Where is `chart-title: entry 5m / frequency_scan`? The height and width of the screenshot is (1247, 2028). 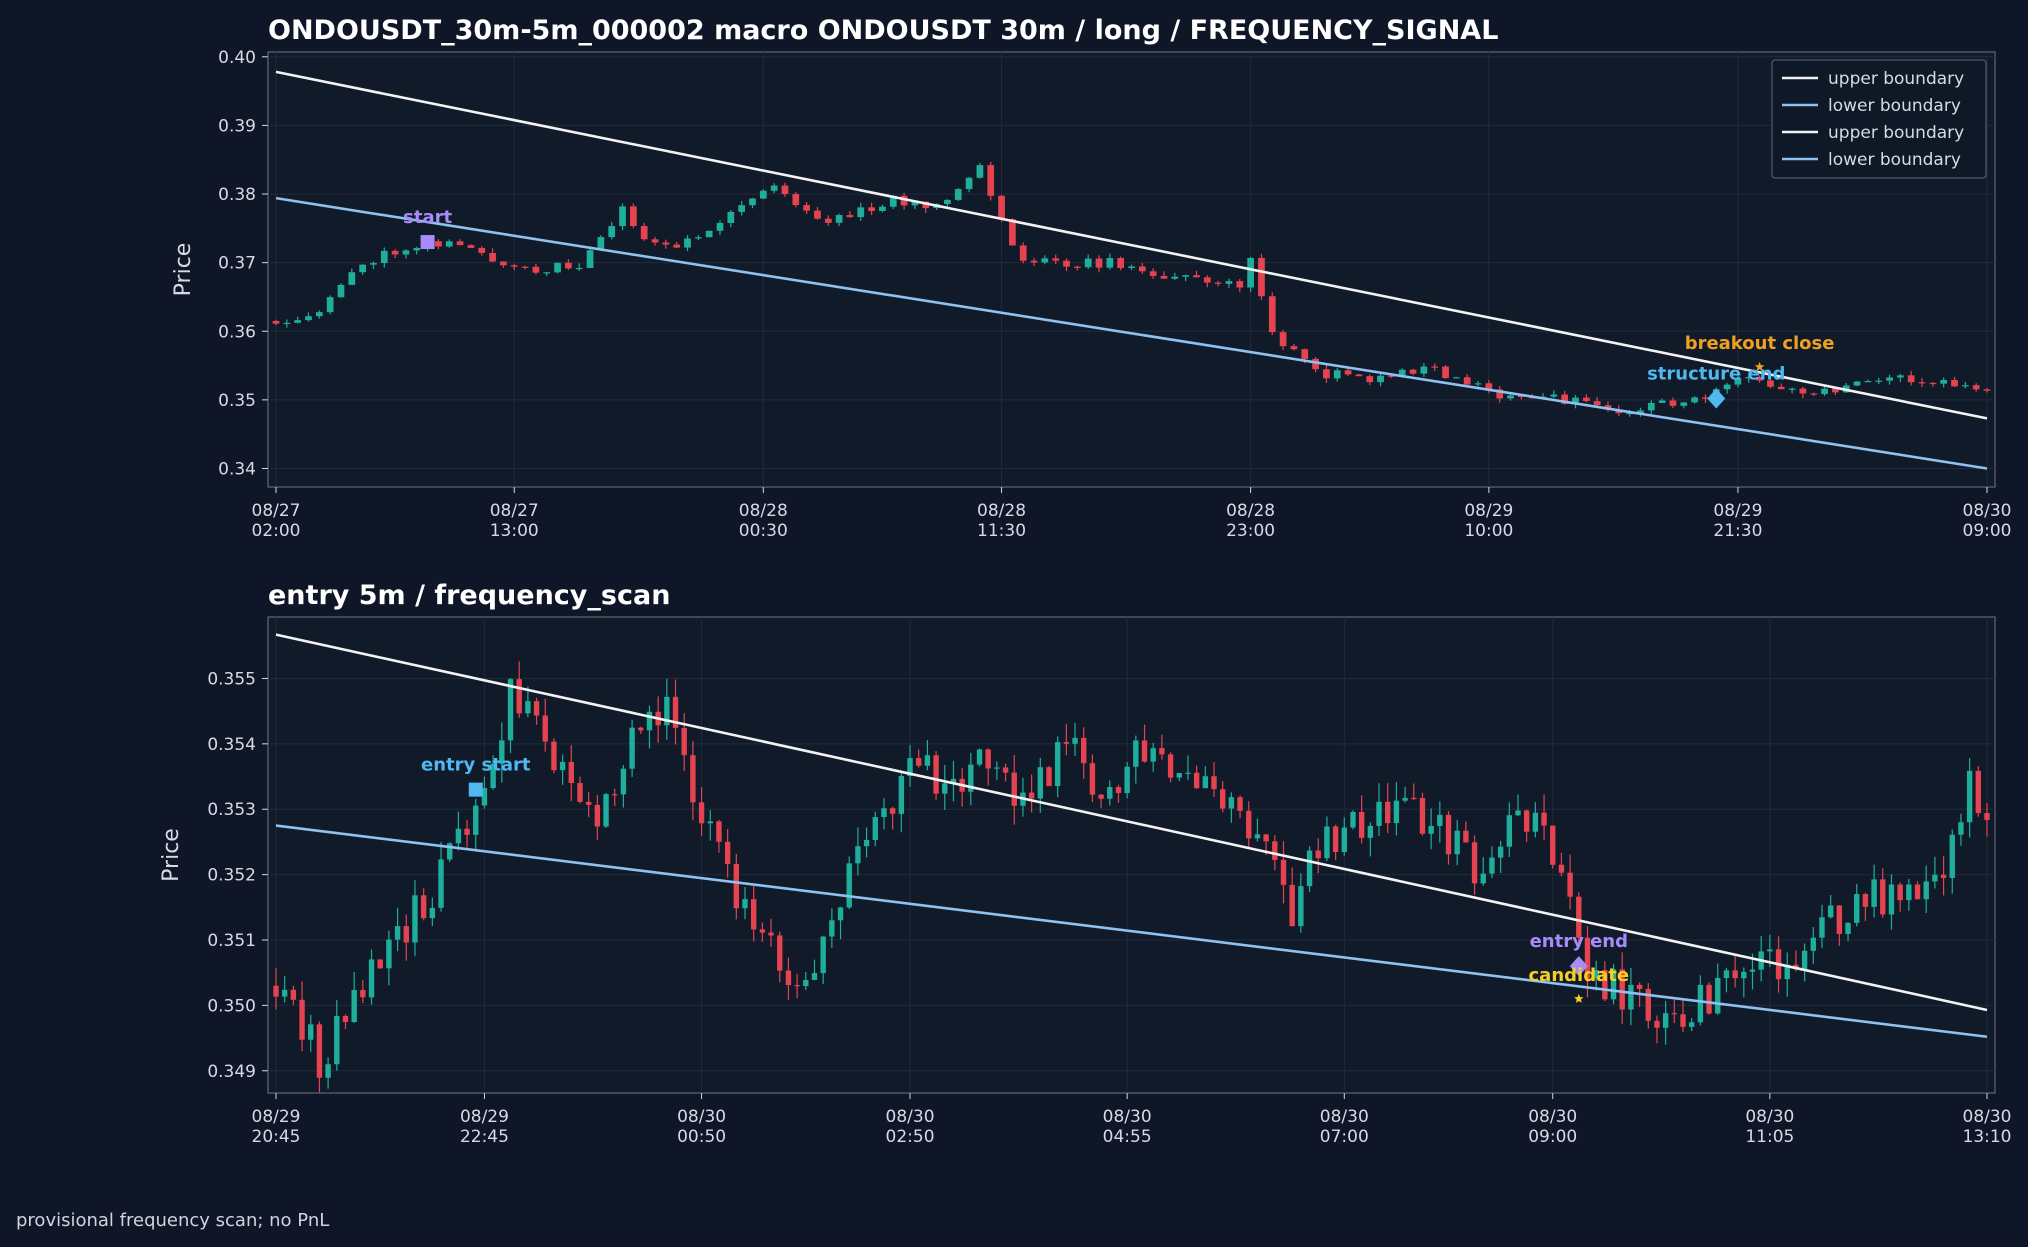
chart-title: entry 5m / frequency_scan is located at coordinates (469, 595).